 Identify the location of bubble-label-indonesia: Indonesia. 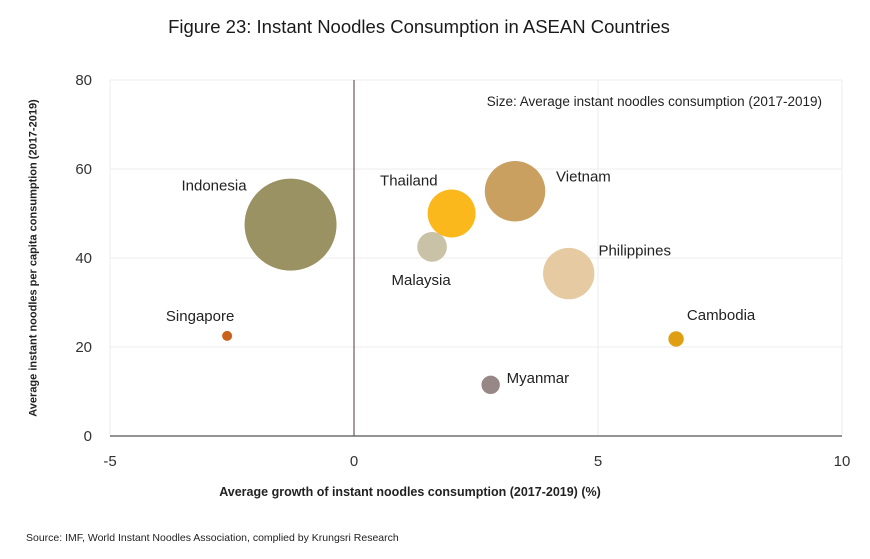
(214, 186).